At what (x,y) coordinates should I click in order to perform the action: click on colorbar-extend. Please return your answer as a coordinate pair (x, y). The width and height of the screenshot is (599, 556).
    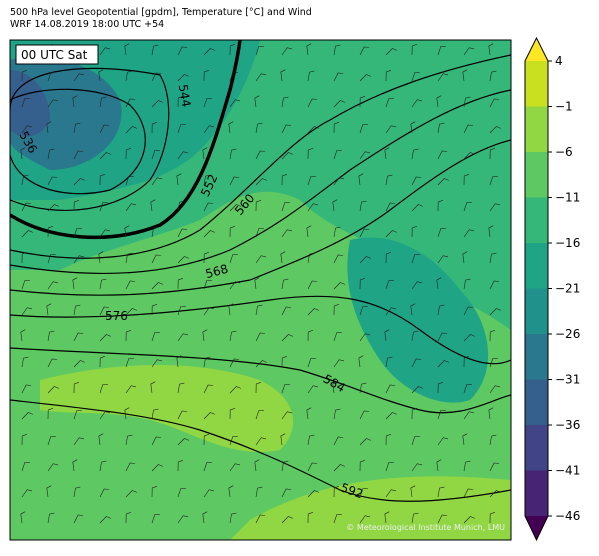
    Looking at the image, I should click on (536, 528).